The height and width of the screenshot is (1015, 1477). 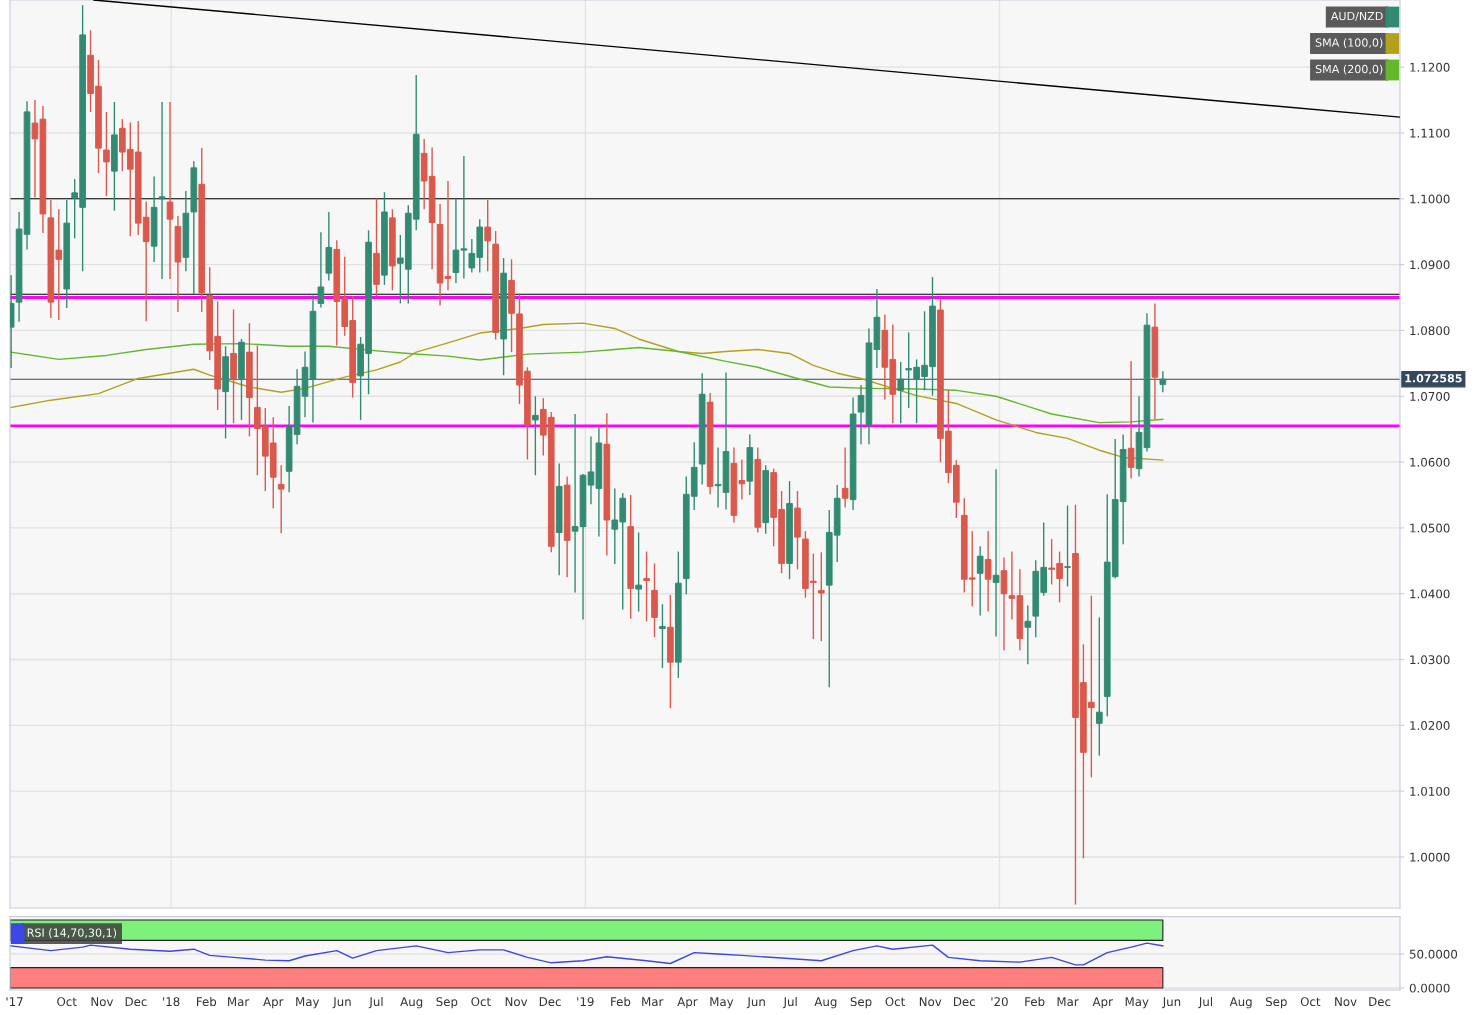 I want to click on y-tick-label: 1.0400, so click(x=1430, y=594).